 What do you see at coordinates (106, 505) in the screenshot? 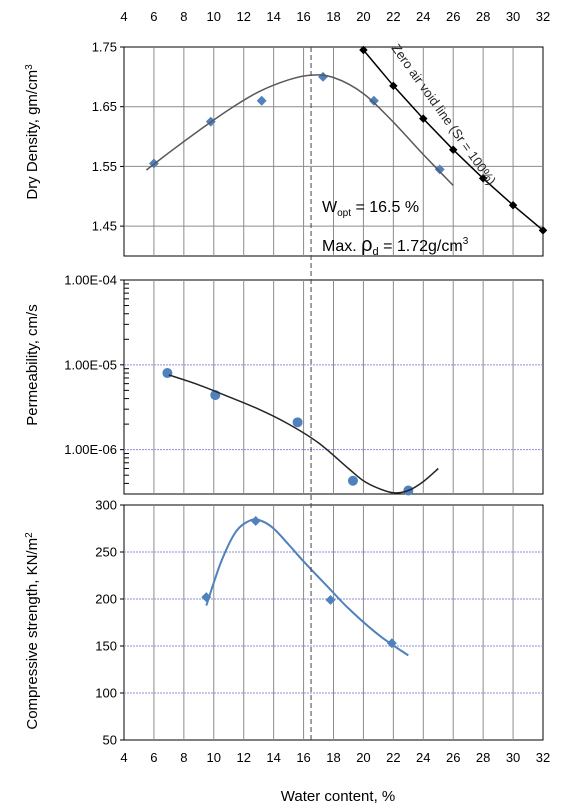
I see `compressive-strength-y-tick-label: 300` at bounding box center [106, 505].